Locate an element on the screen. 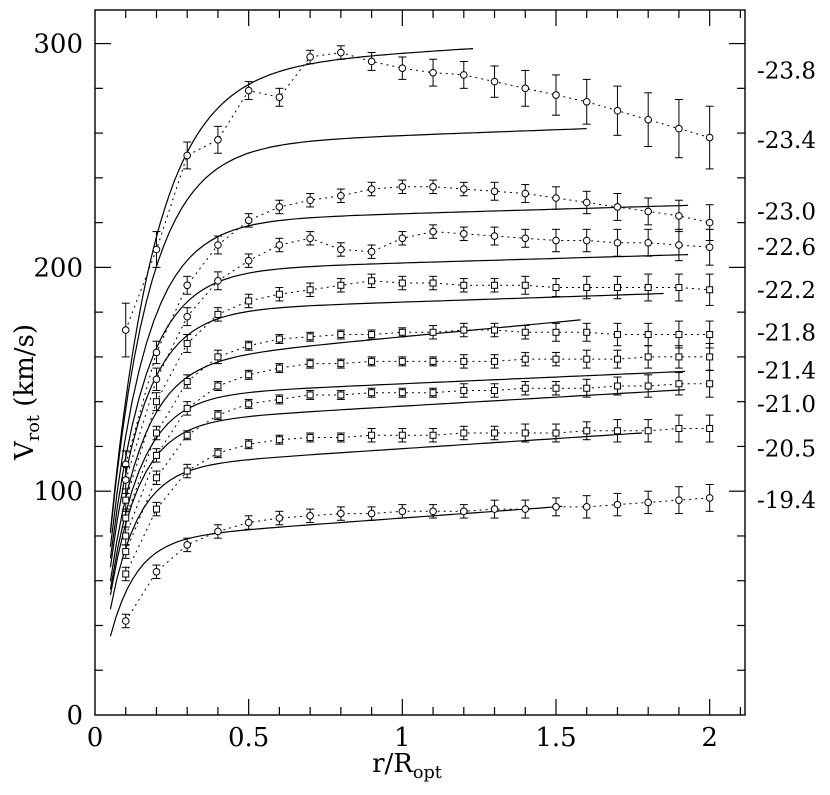  y-axis-title-sub: rot is located at coordinates (34, 428).